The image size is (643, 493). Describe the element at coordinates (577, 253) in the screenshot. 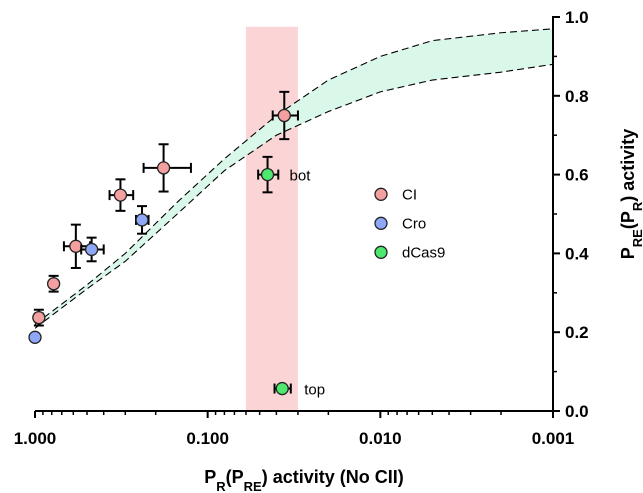

I see `y-tick-label: 0.4` at that location.